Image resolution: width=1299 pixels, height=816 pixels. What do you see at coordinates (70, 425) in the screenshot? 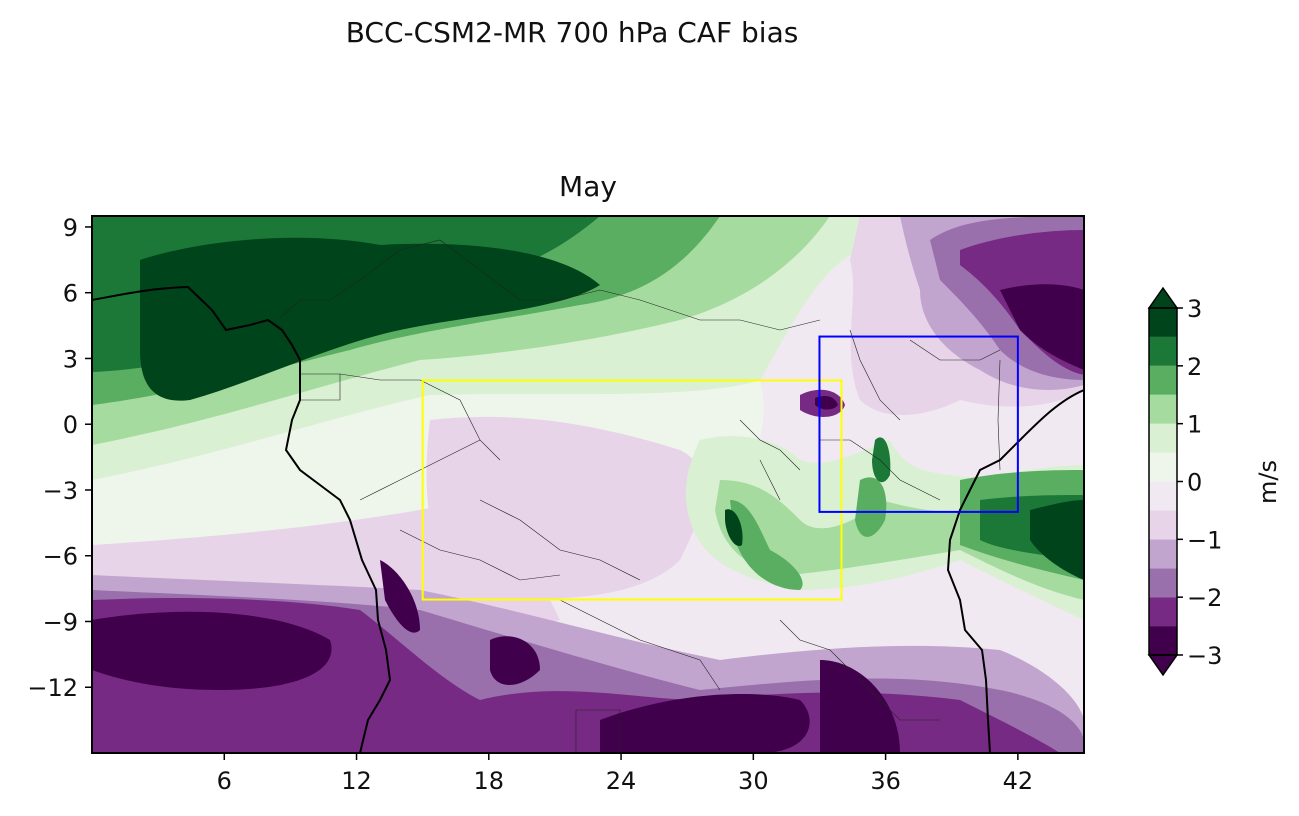
I see `y-tick-label: 0` at bounding box center [70, 425].